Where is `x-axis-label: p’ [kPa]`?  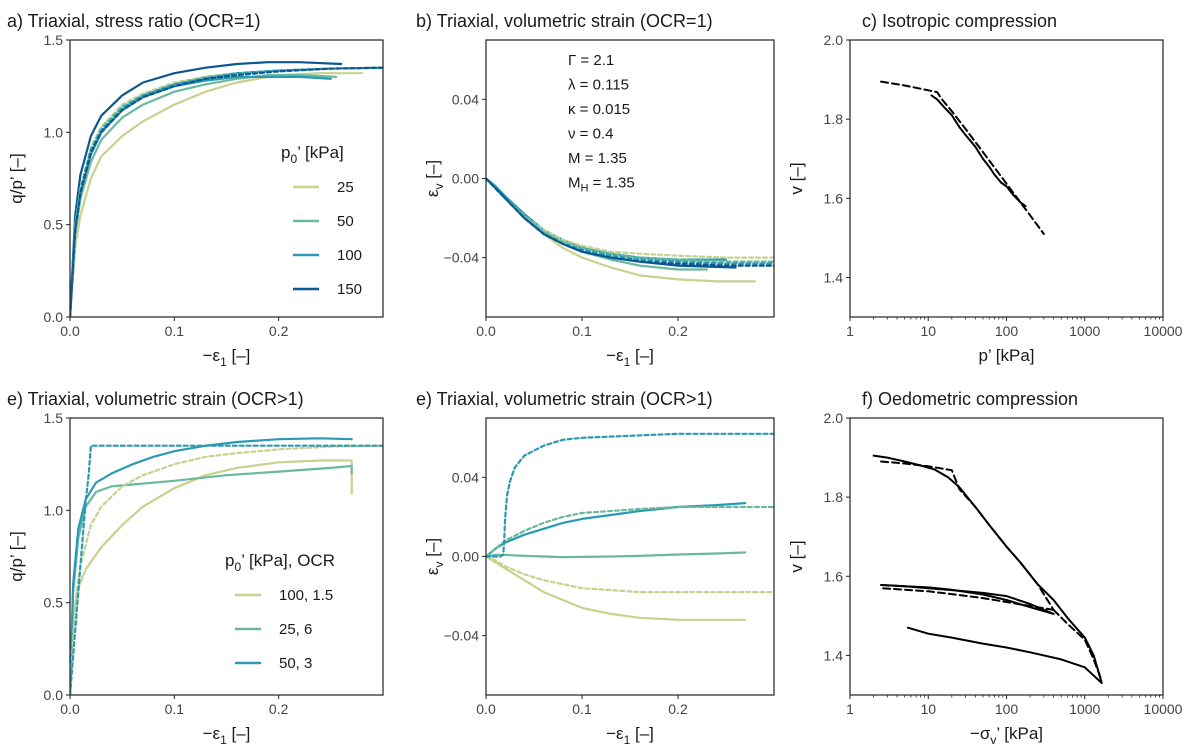
x-axis-label: p’ [kPa] is located at coordinates (1006, 355).